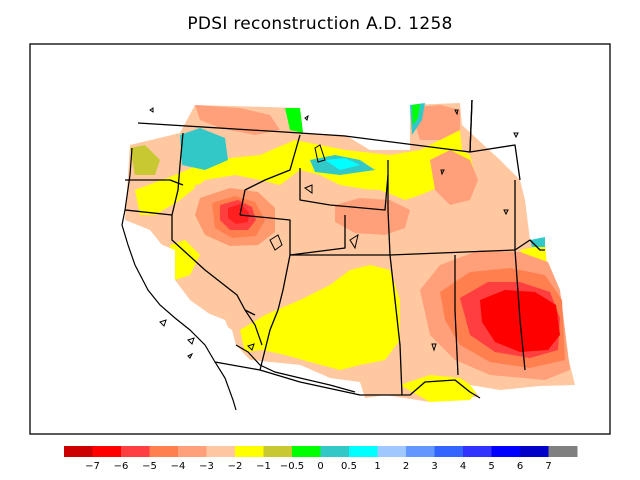 This screenshot has height=480, width=640. I want to click on legend-labels: −7 −6 −5 −4 −3 −2 −1 −0.5 0 0.5 1 2 3 4 5 6 7, so click(318, 466).